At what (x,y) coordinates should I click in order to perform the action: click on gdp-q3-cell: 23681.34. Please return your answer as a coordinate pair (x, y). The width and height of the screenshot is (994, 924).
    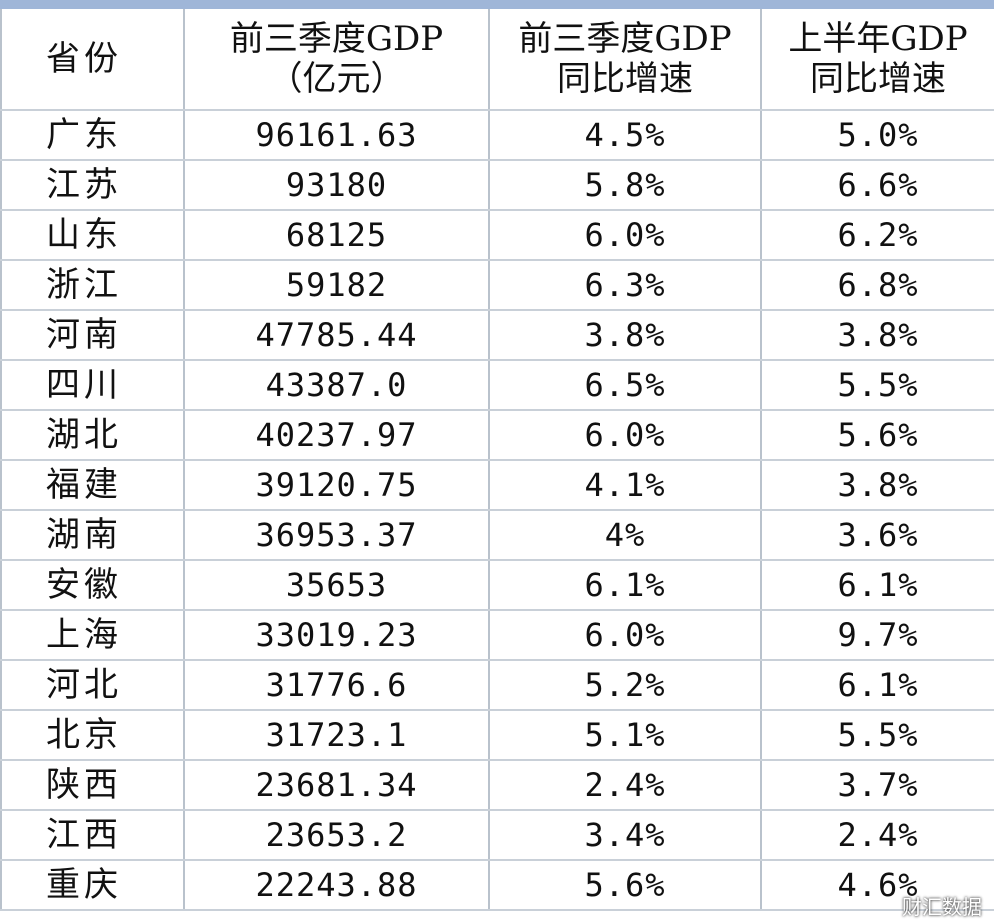
    Looking at the image, I should click on (337, 785).